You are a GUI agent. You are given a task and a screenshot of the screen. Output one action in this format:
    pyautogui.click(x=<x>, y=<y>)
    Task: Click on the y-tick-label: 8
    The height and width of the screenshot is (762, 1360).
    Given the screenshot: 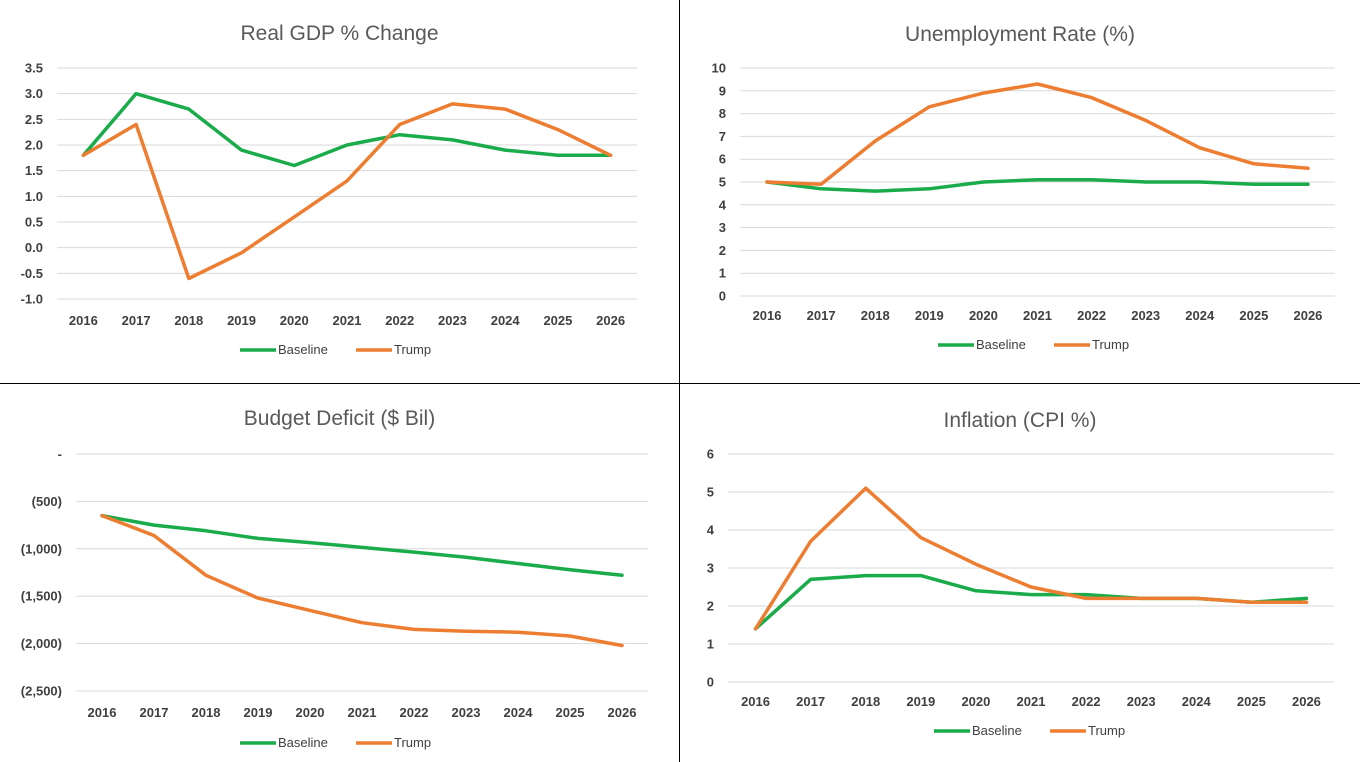 What is the action you would take?
    pyautogui.click(x=722, y=113)
    